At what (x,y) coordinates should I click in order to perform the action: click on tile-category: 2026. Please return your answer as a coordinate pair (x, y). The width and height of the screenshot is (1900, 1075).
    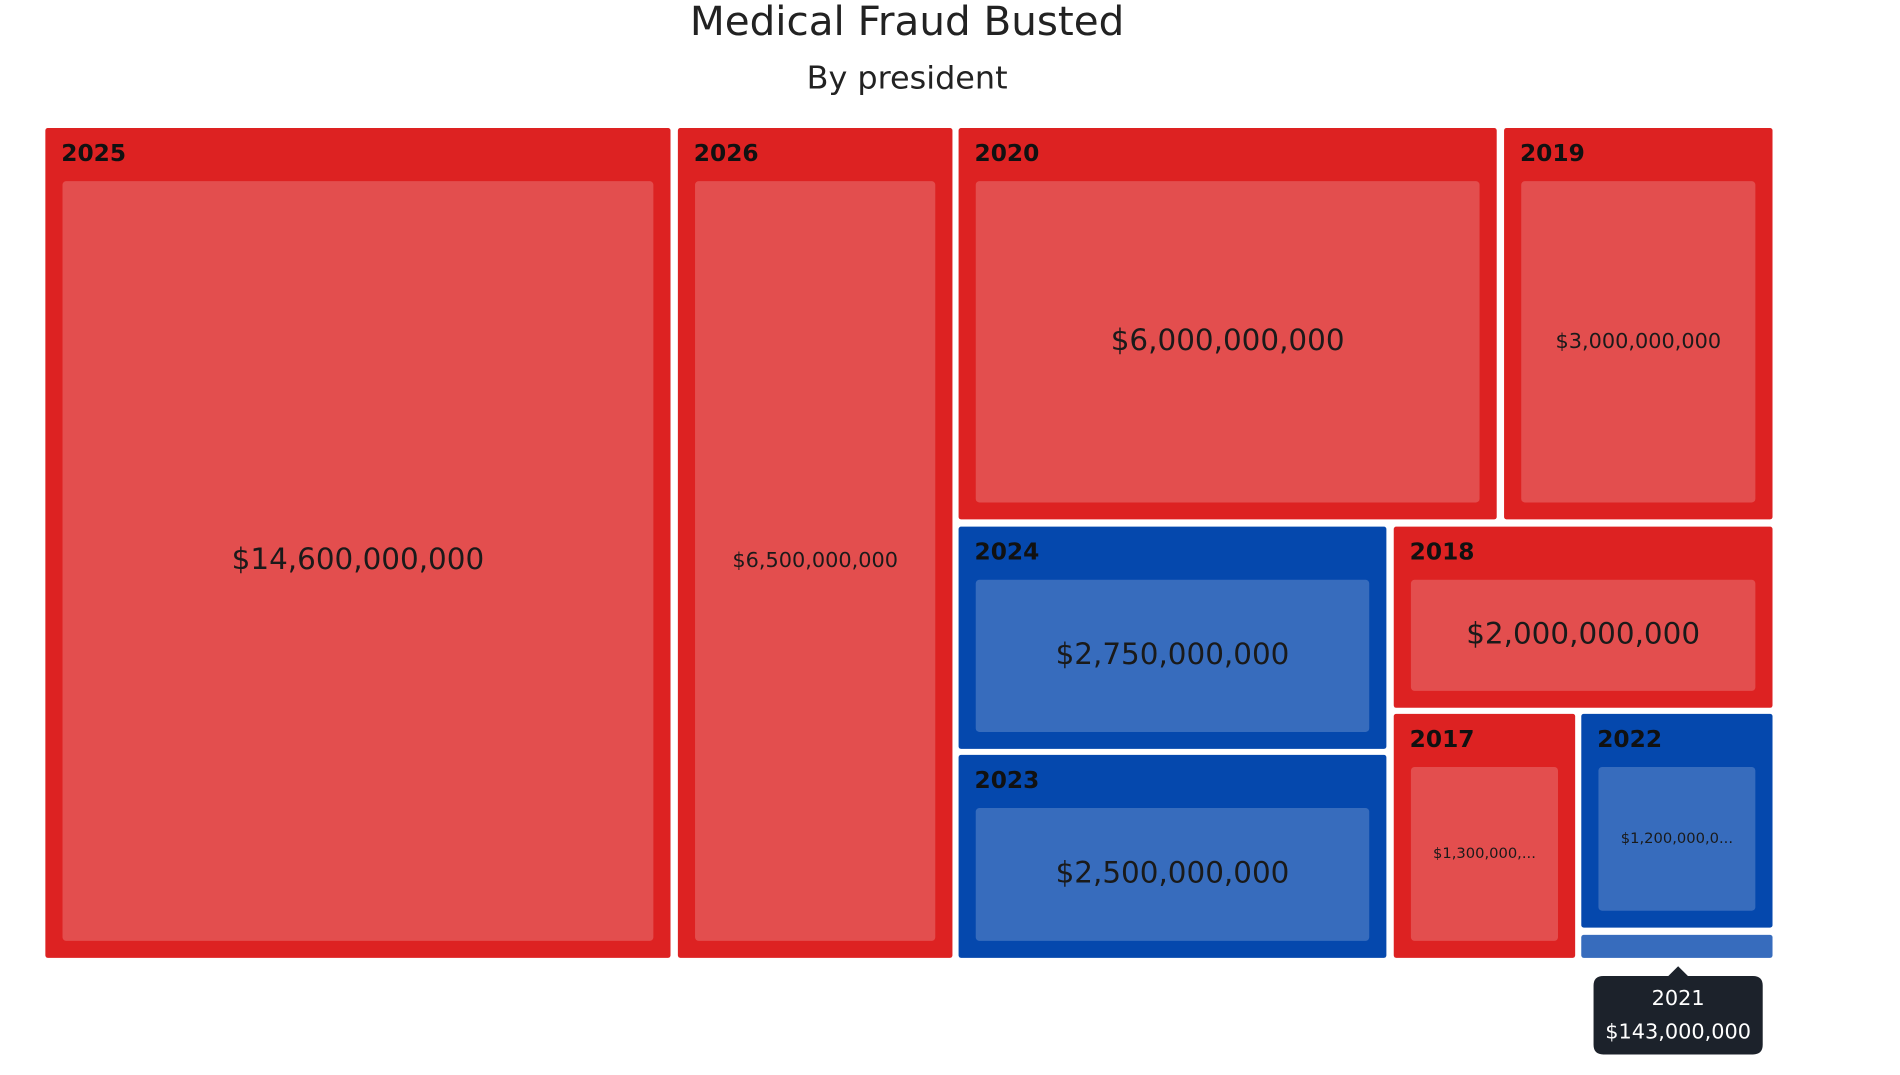
    Looking at the image, I should click on (726, 154).